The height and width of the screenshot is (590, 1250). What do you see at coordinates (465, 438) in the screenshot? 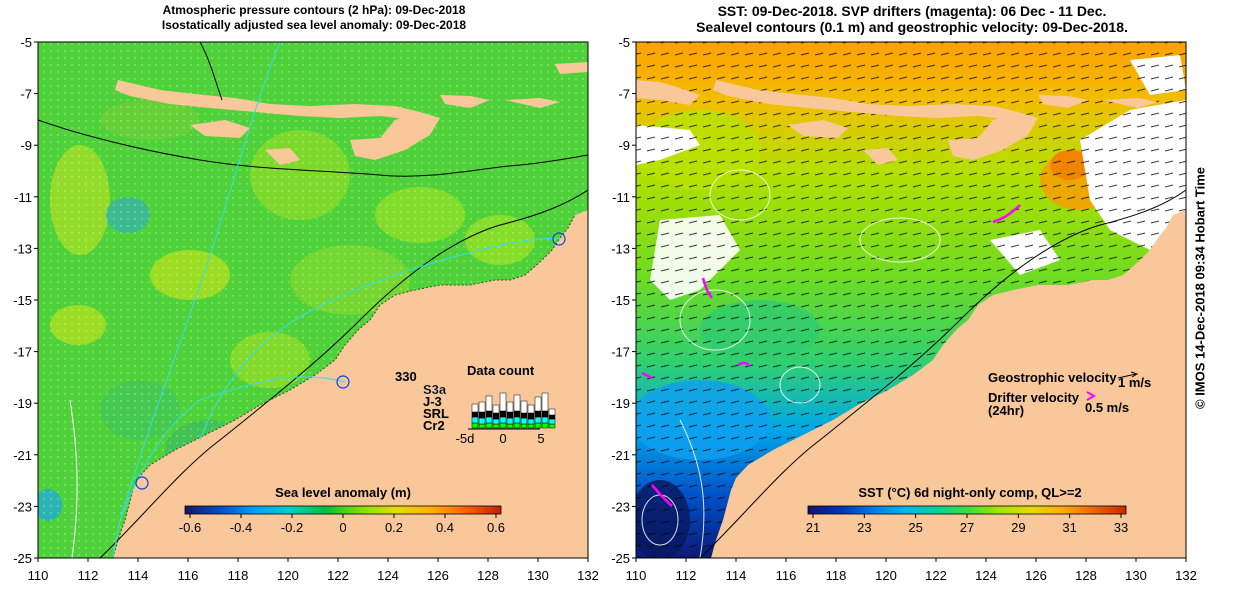
I see `data-count-tick: -5d` at bounding box center [465, 438].